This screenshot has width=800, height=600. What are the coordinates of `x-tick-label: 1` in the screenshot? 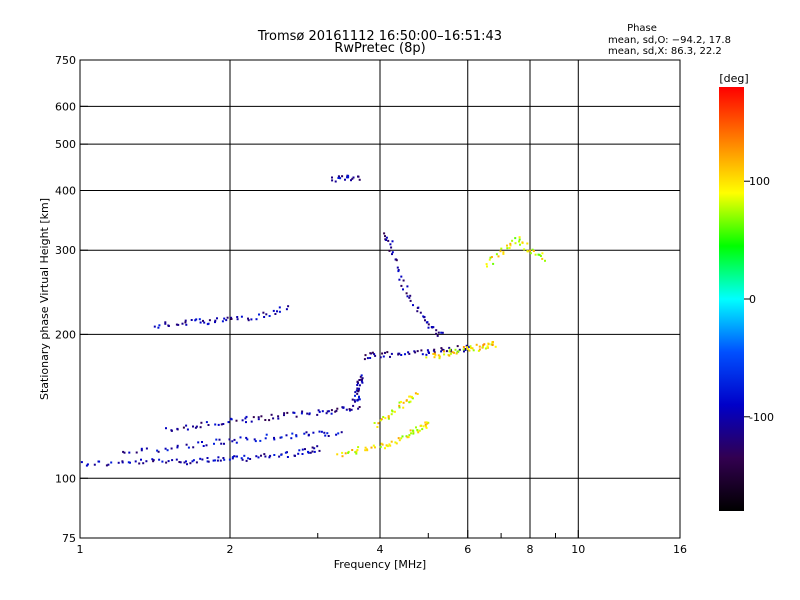 It's located at (80, 549).